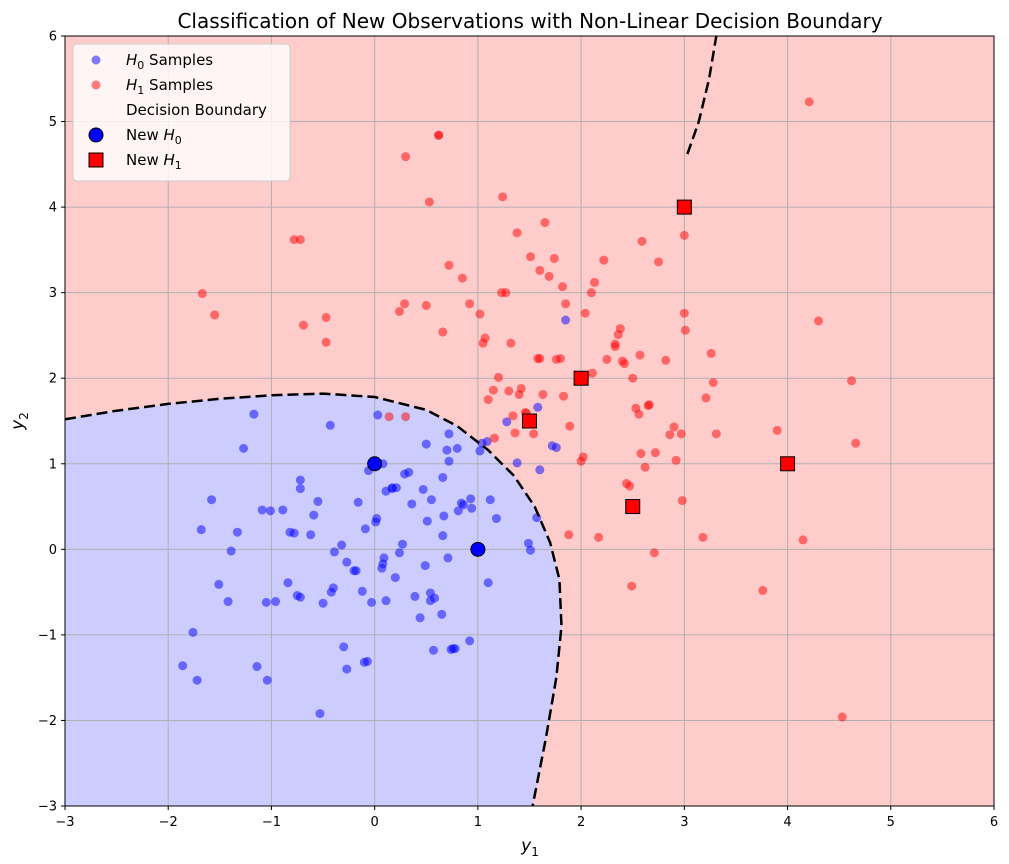  I want to click on y-tick-label: 3, so click(53, 293).